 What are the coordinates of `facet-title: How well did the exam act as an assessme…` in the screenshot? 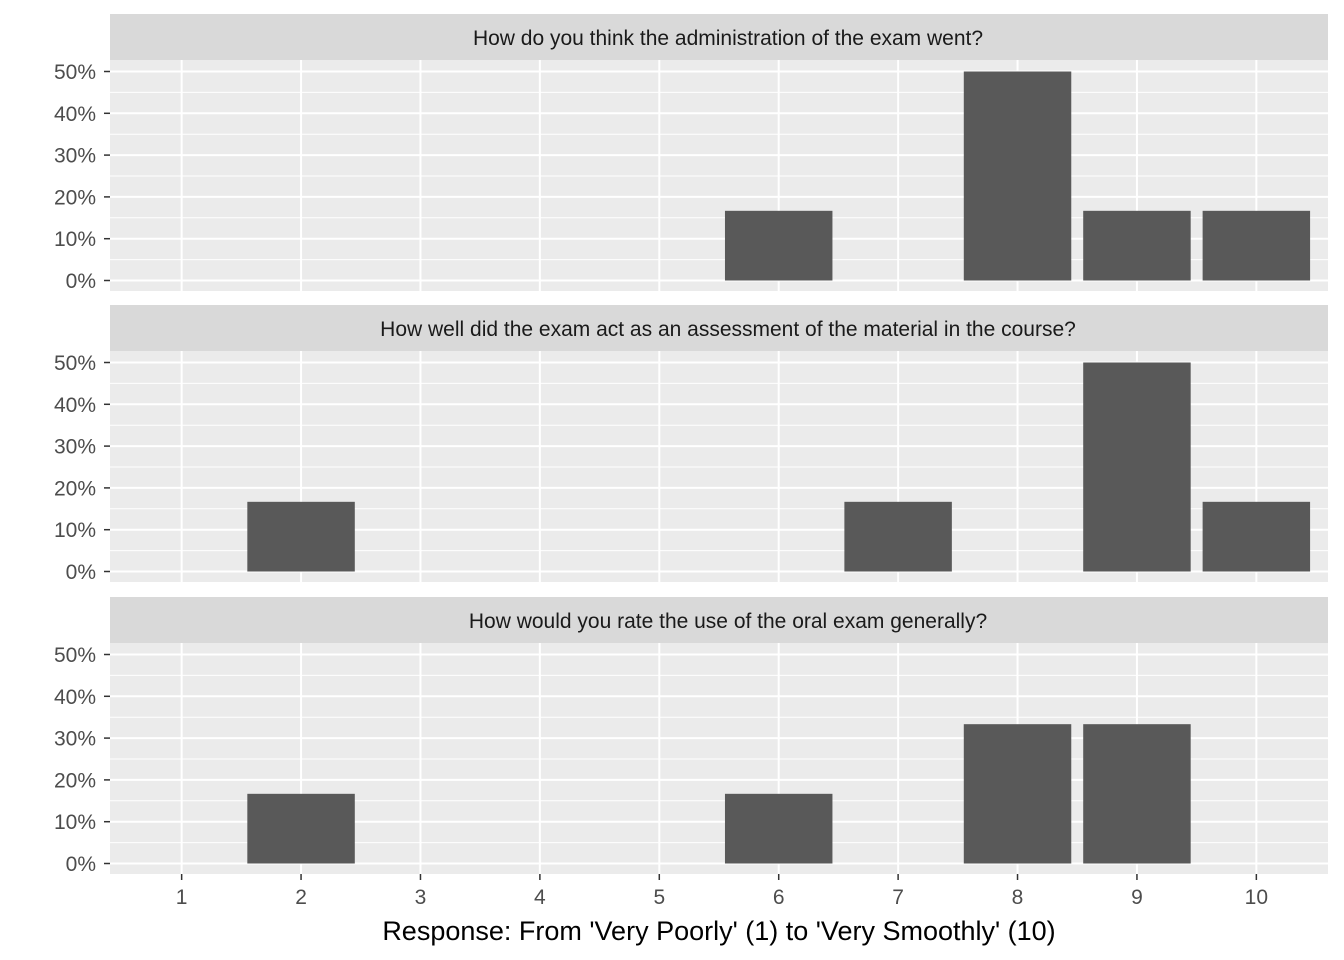 It's located at (728, 329).